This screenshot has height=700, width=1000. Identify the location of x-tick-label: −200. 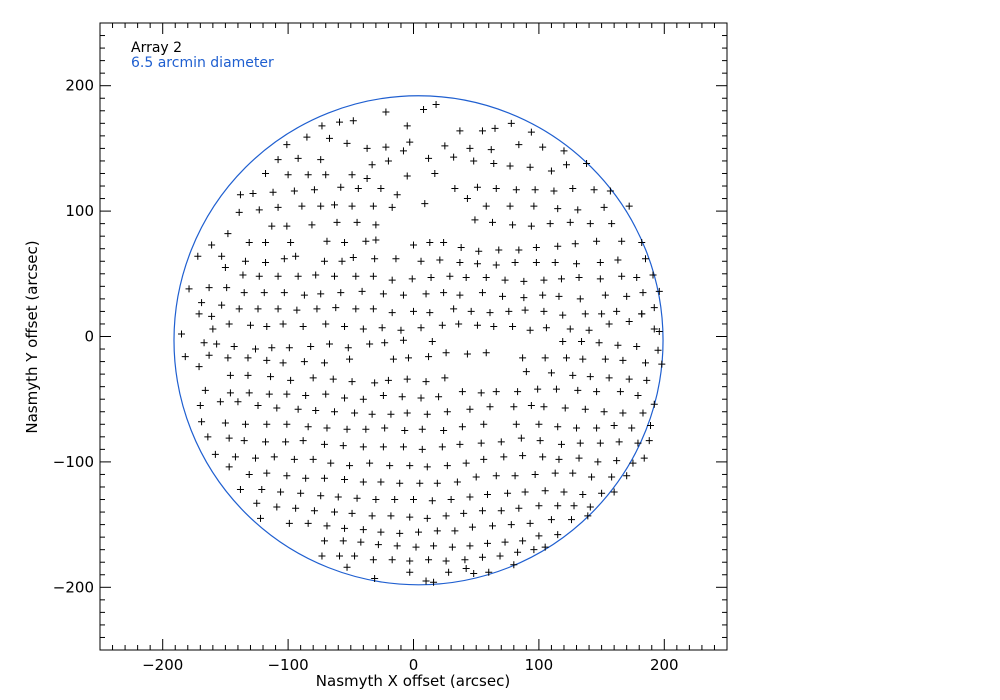
(162, 665).